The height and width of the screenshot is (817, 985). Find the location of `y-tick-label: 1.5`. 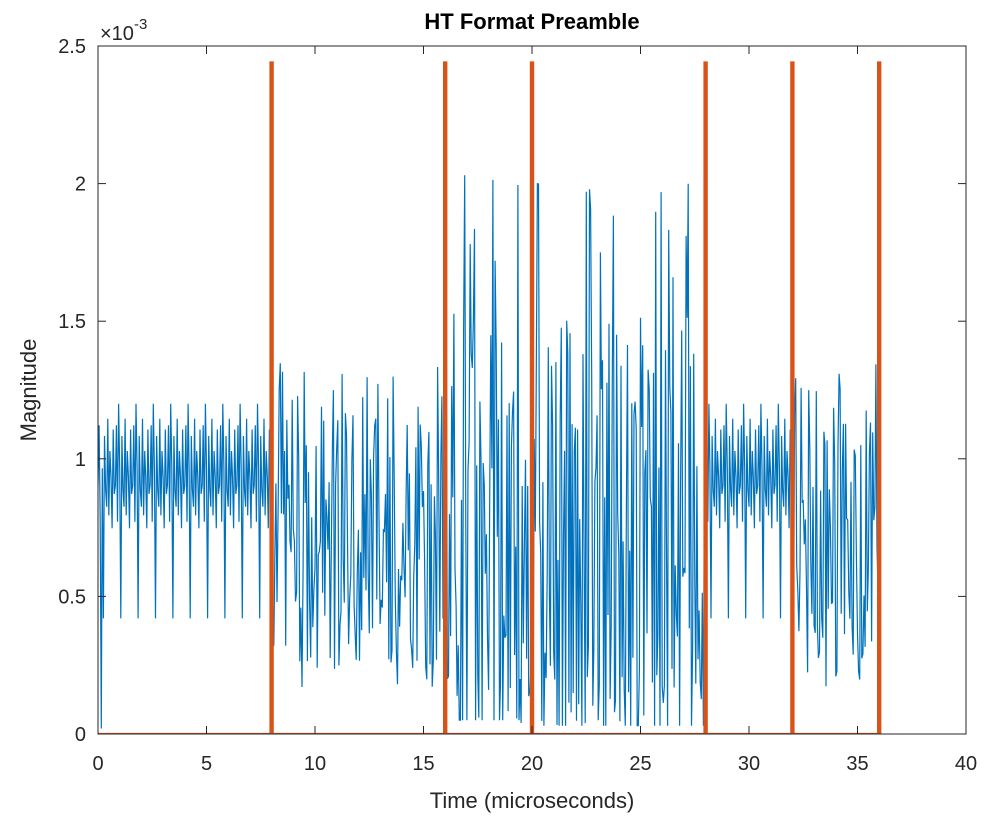

y-tick-label: 1.5 is located at coordinates (72, 322).